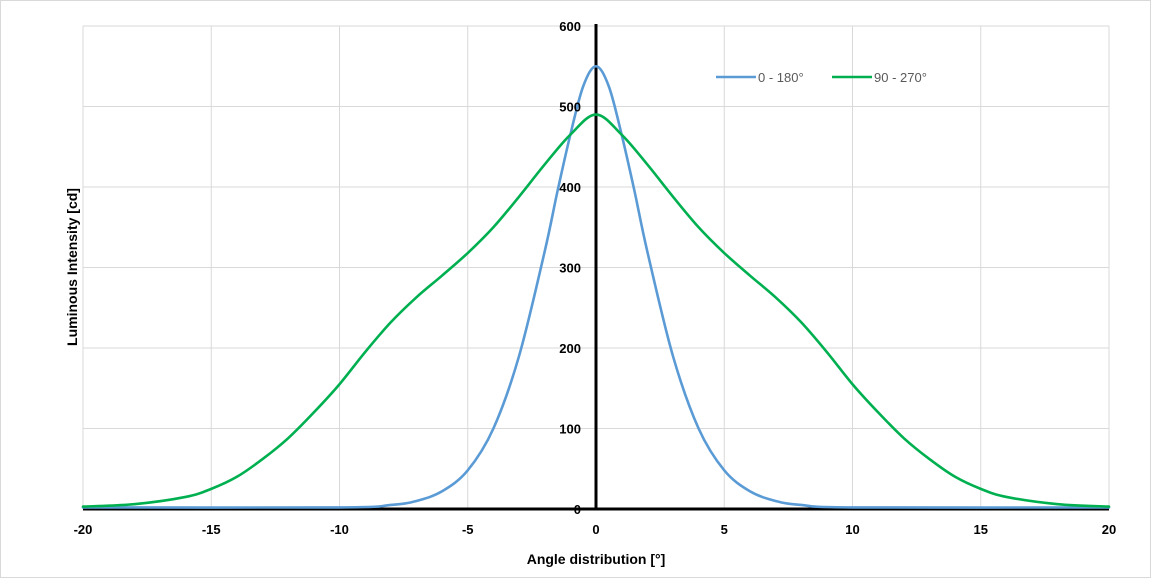  Describe the element at coordinates (724, 529) in the screenshot. I see `x-tick-label: 5` at that location.